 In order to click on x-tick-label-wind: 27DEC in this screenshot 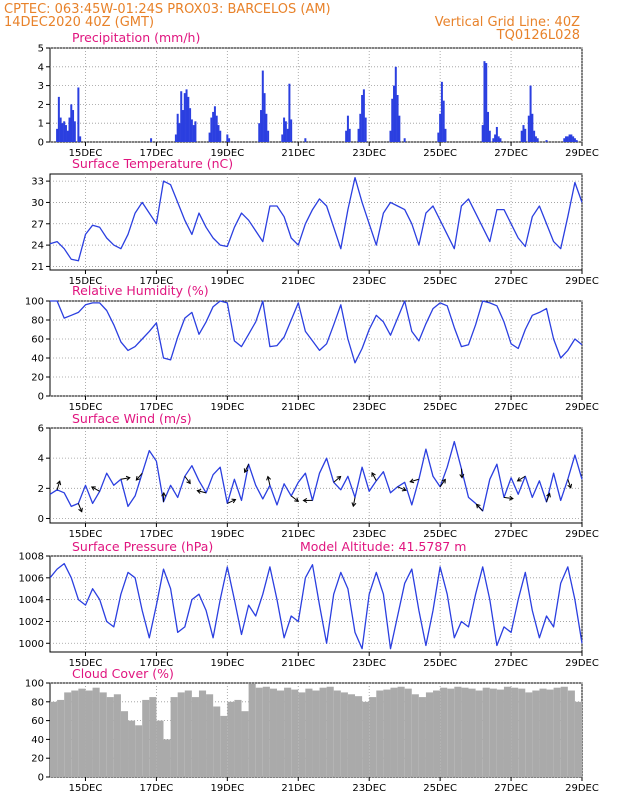, I will do `click(511, 534)`.